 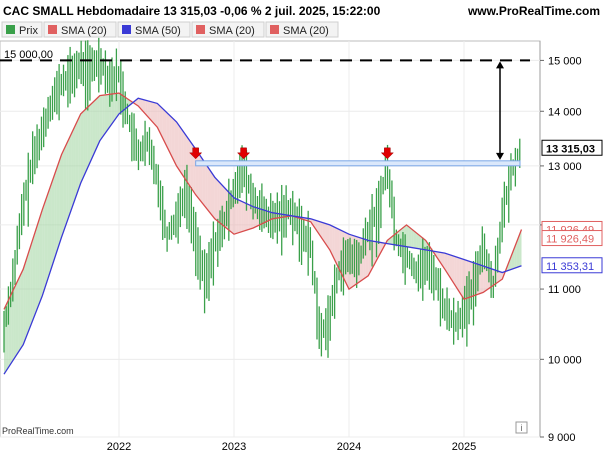 What do you see at coordinates (154, 29) in the screenshot?
I see `legend-item: SMA (50)` at bounding box center [154, 29].